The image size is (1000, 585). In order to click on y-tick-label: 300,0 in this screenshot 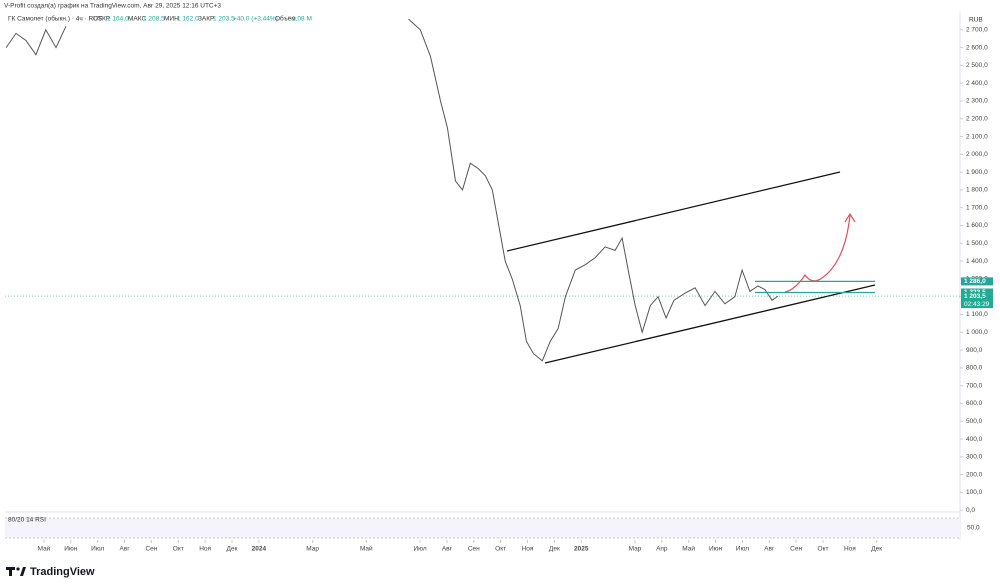, I will do `click(974, 457)`.